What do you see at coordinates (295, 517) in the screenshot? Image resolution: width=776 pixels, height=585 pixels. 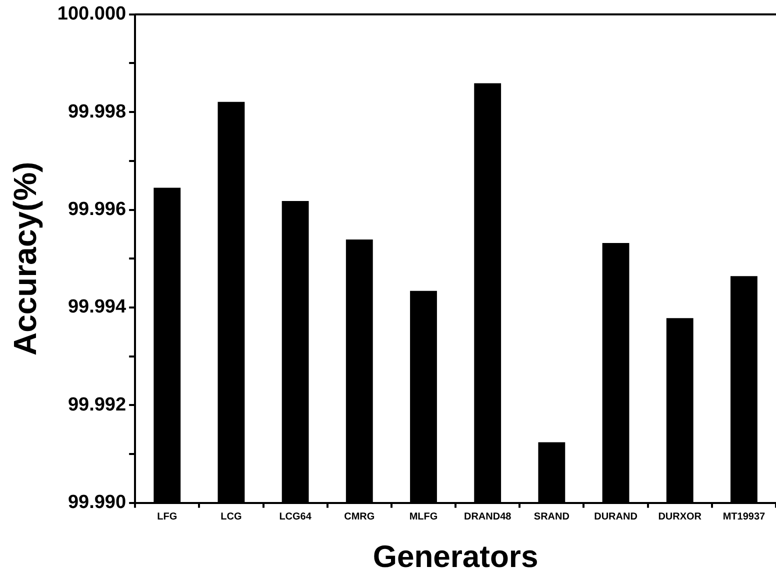 I see `x-tick-label: LCG64` at bounding box center [295, 517].